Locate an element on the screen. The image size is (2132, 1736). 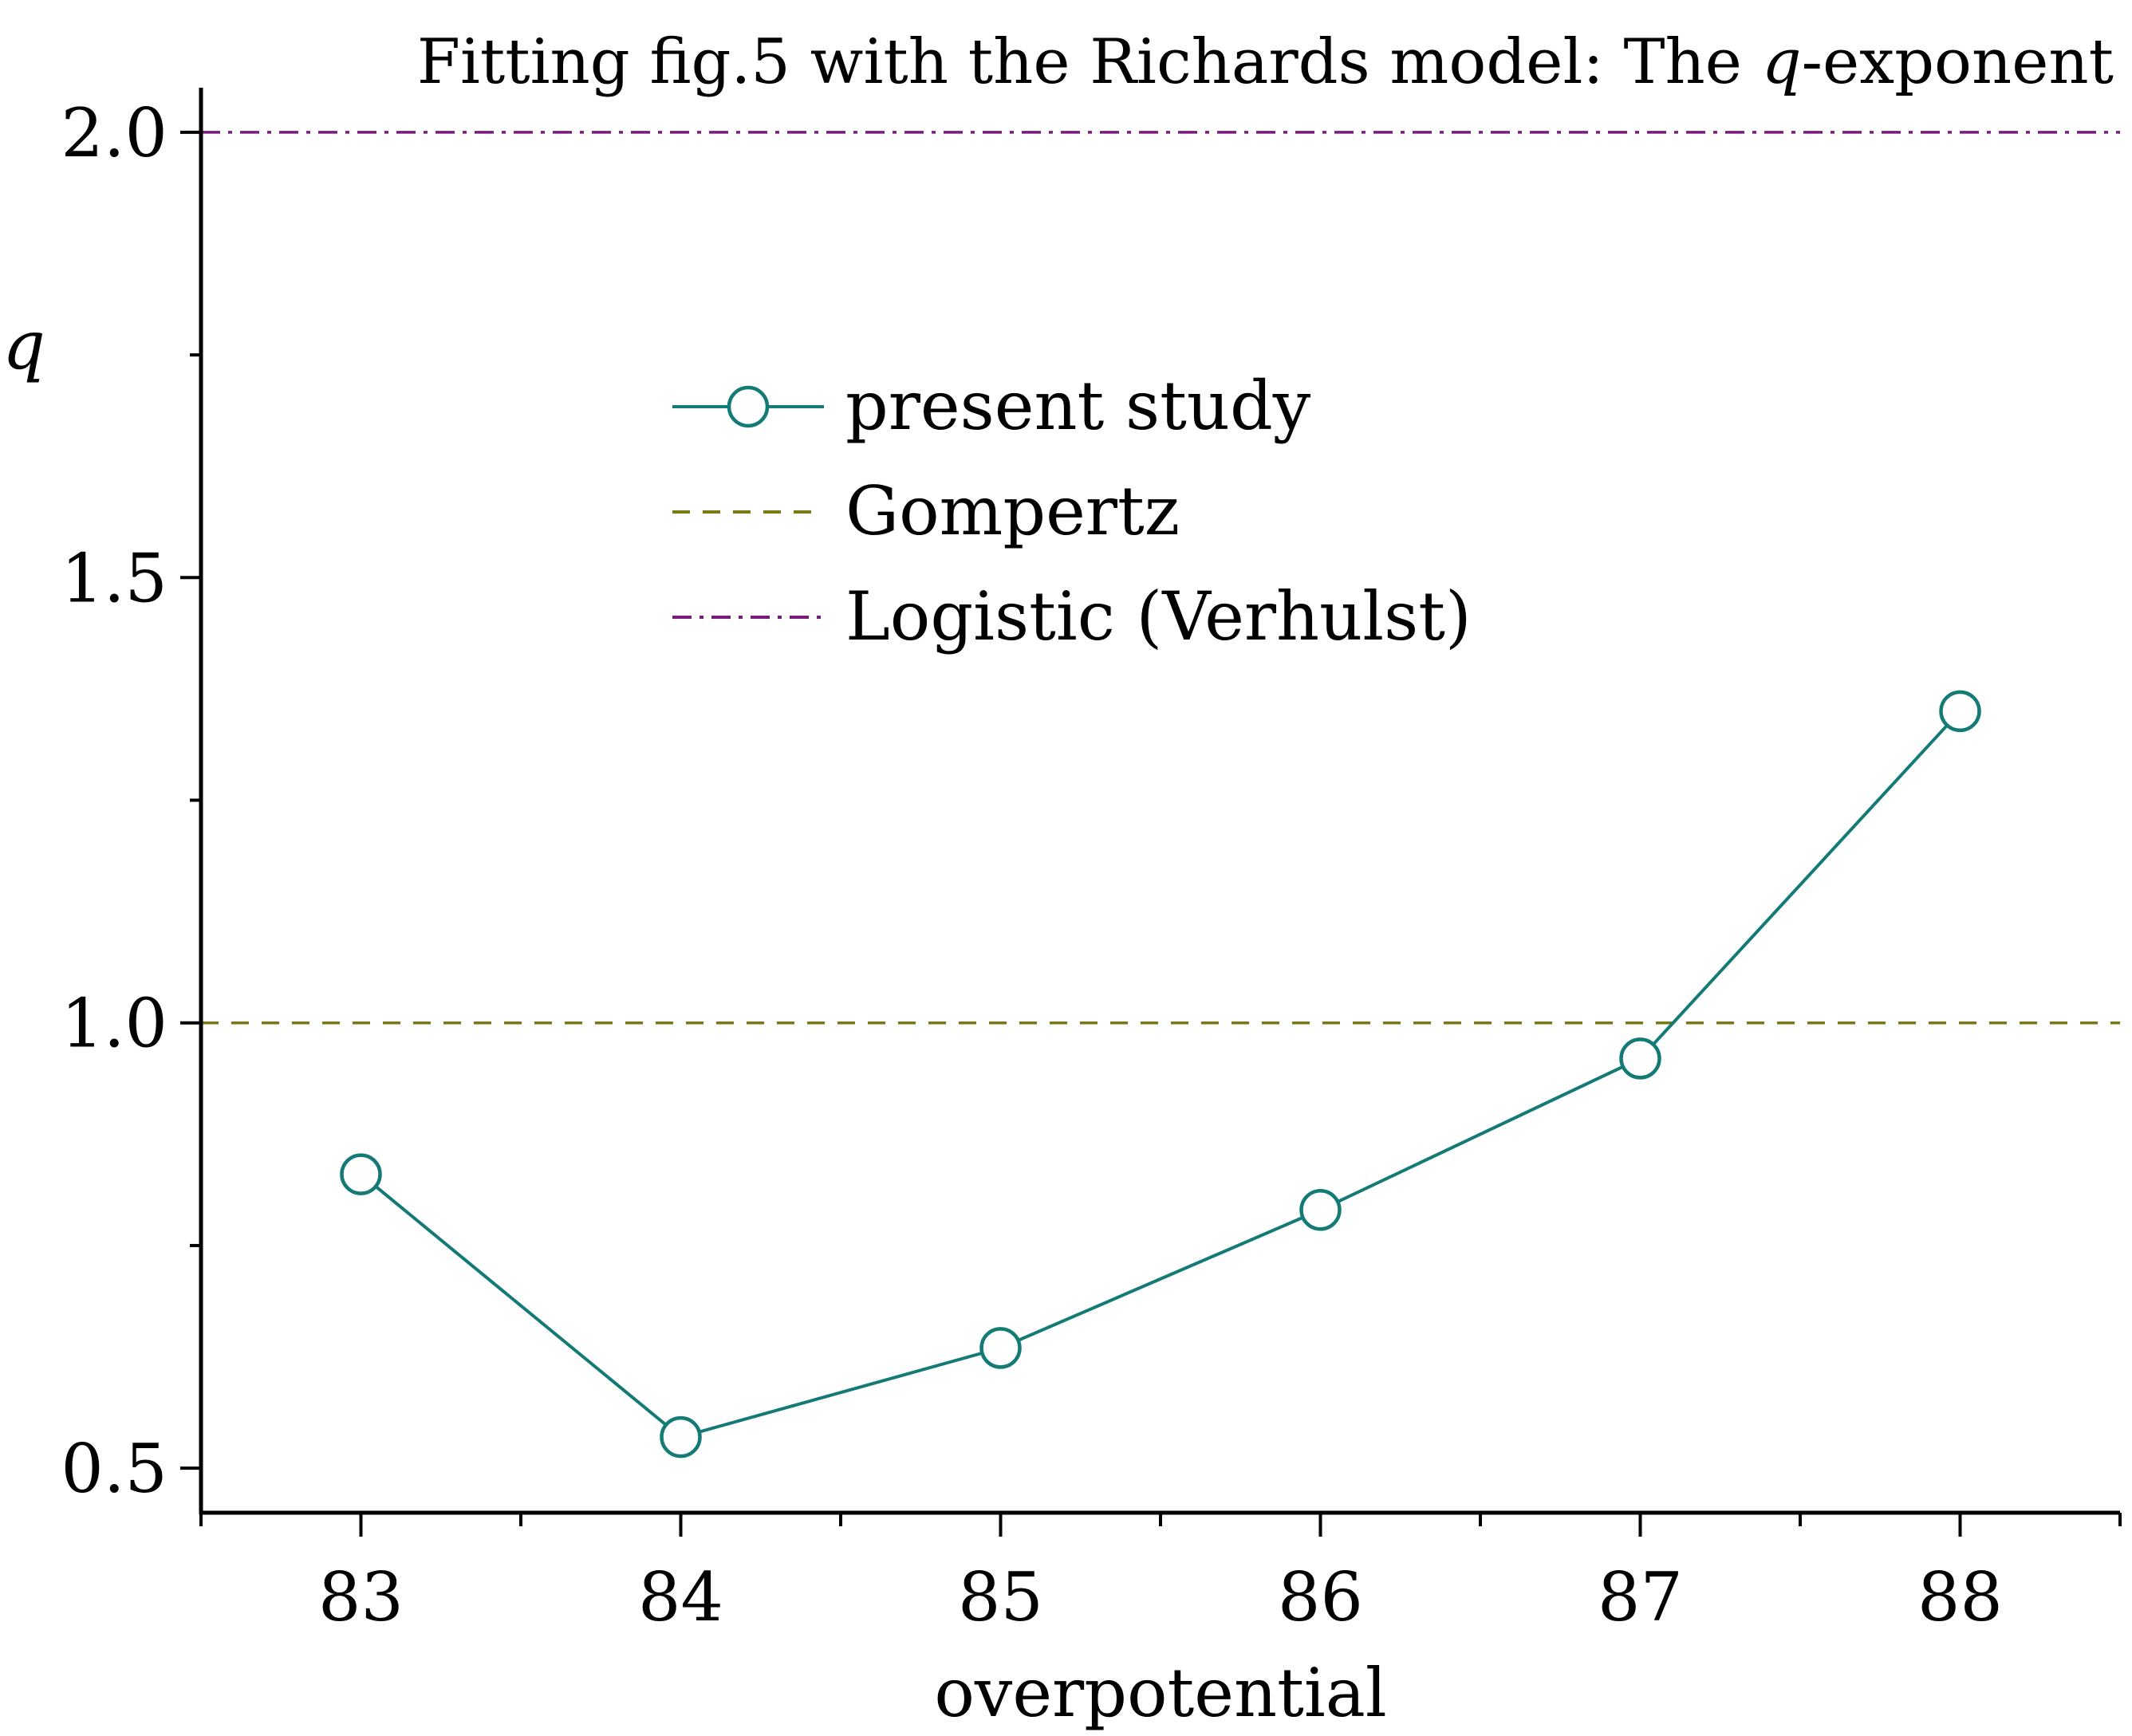
x-ticks: 83 84 85 86 87 88 is located at coordinates (1161, 1575).